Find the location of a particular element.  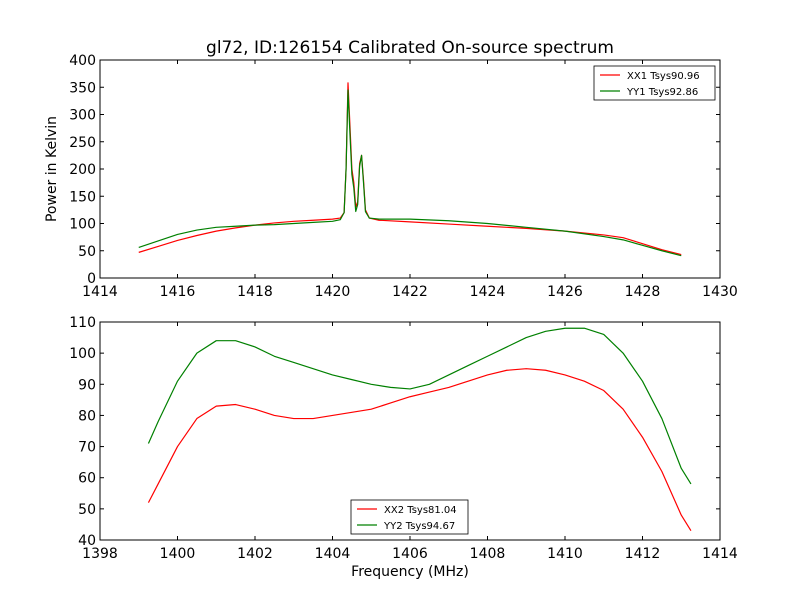

y-tick-label: 70 is located at coordinates (87, 448).